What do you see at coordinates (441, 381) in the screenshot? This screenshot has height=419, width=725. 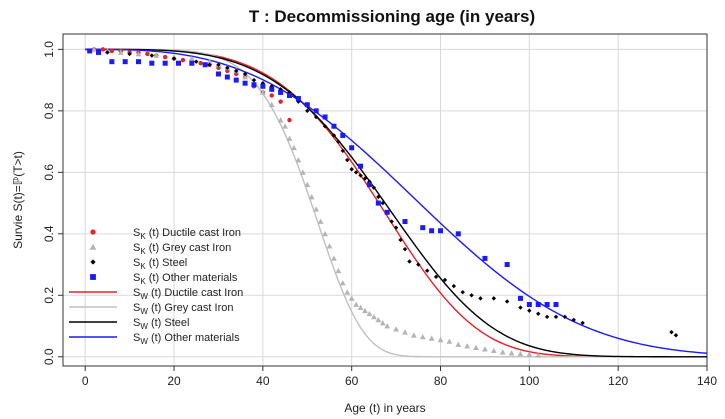 I see `x-tick-label: 80` at bounding box center [441, 381].